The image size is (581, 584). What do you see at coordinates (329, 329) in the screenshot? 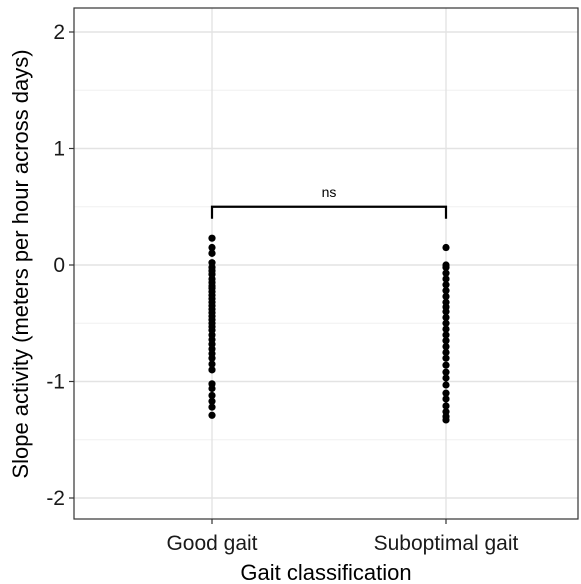
I see `data-points` at bounding box center [329, 329].